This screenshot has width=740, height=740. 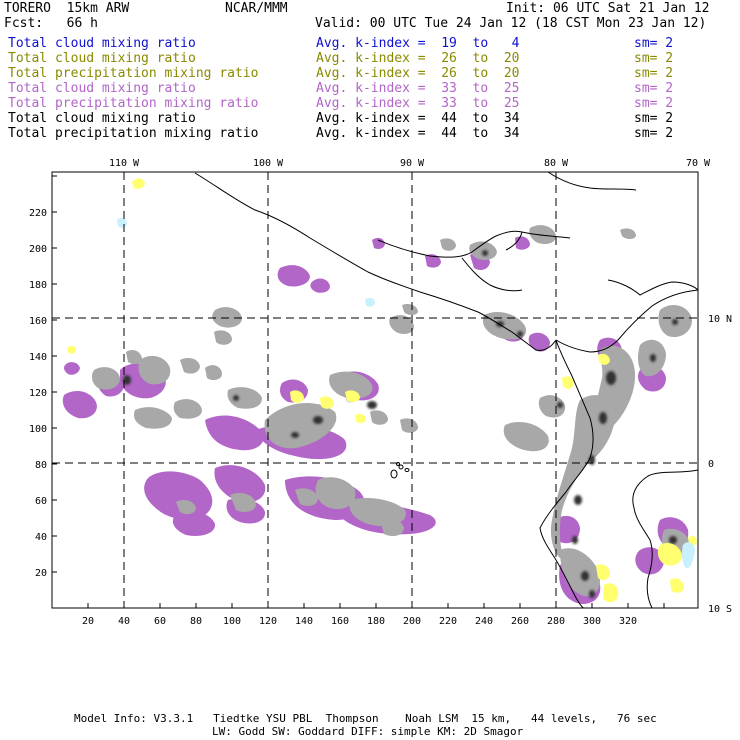 What do you see at coordinates (400, 470) in the screenshot?
I see `galapagos-islands` at bounding box center [400, 470].